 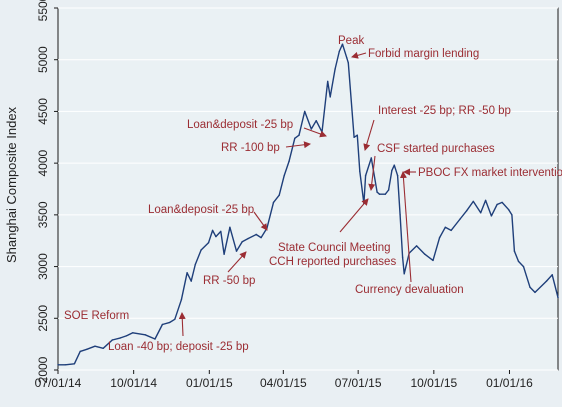 I want to click on x-tick-label: 07/01/15, so click(x=358, y=383).